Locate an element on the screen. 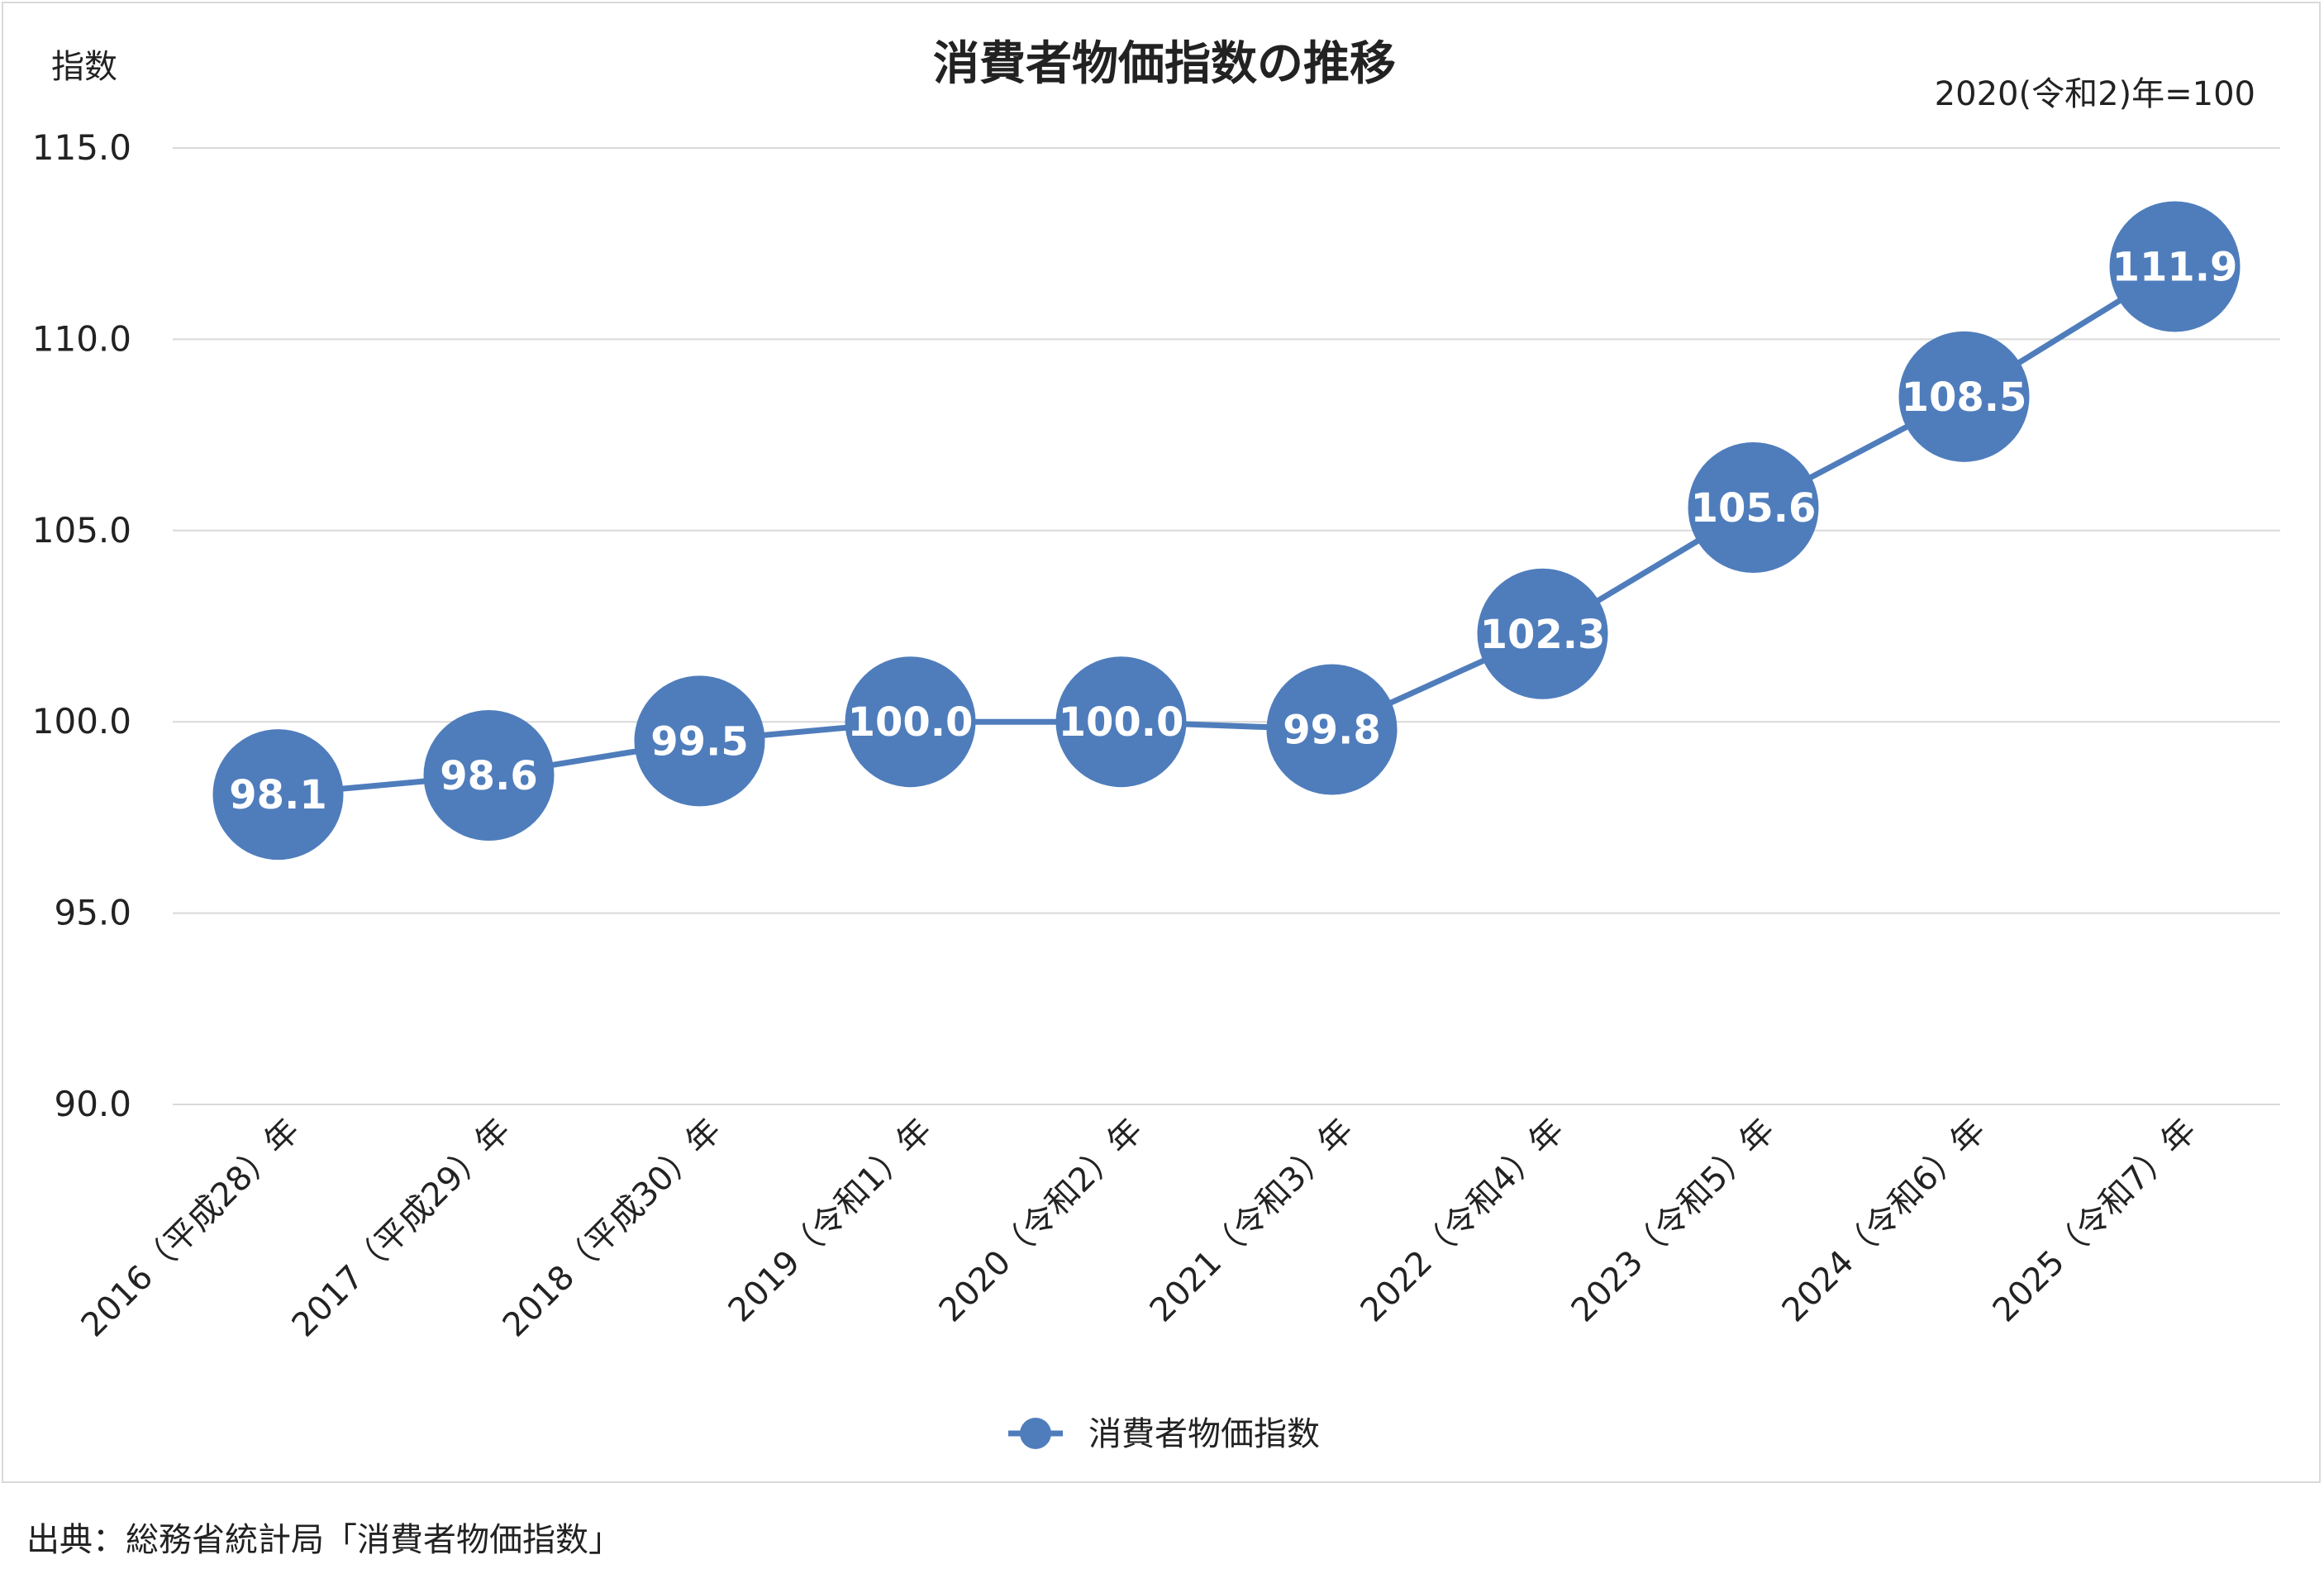 The height and width of the screenshot is (1588, 2324). x-tick-label: 2016（平成28）年 is located at coordinates (190, 1229).